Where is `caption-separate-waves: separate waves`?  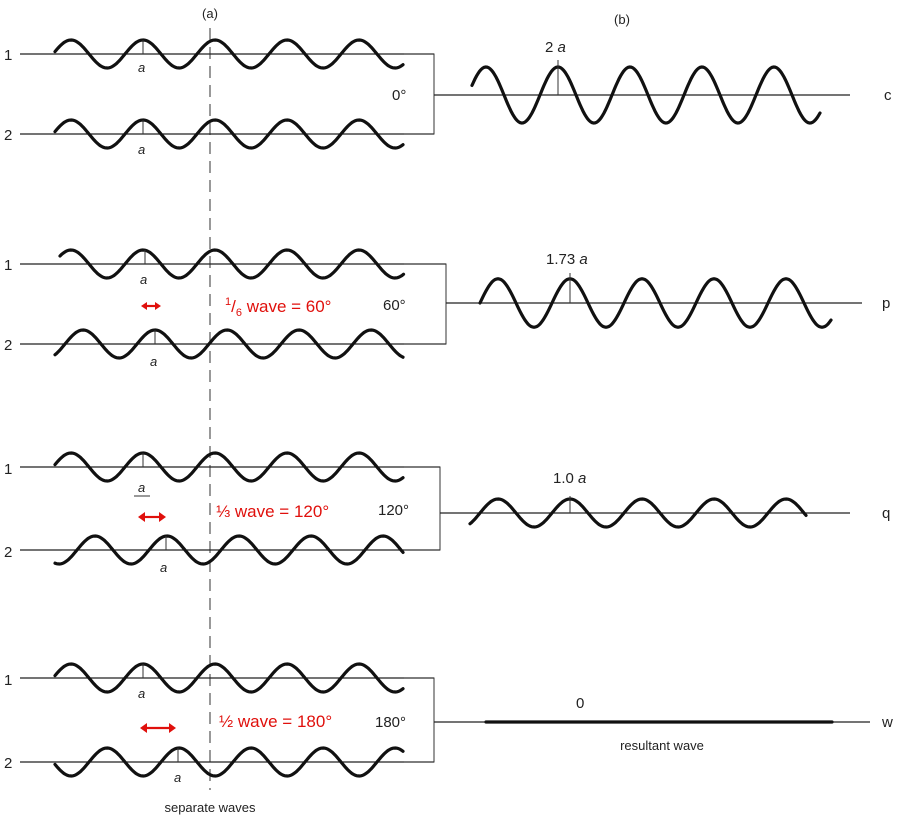
caption-separate-waves: separate waves is located at coordinates (210, 807).